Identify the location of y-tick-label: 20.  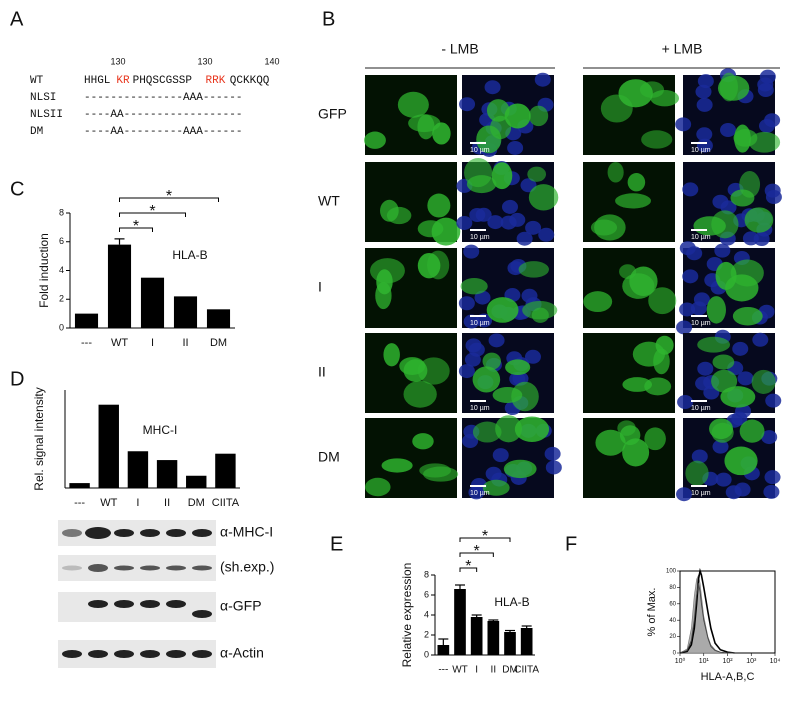
(672, 637).